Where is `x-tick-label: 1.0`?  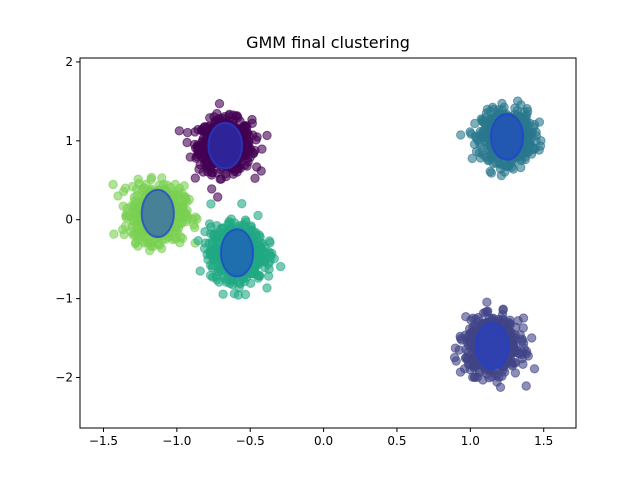
x-tick-label: 1.0 is located at coordinates (470, 441).